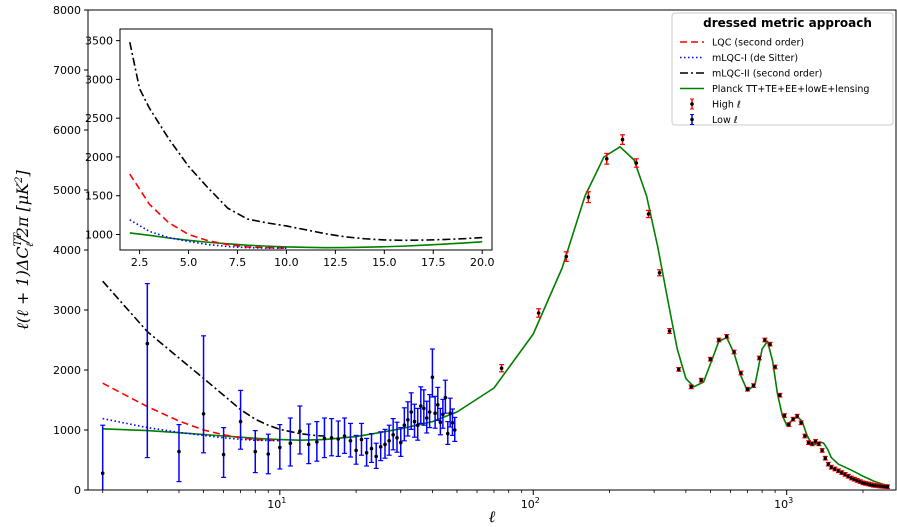  Describe the element at coordinates (286, 262) in the screenshot. I see `inset-x-tick-label: 10.0` at that location.